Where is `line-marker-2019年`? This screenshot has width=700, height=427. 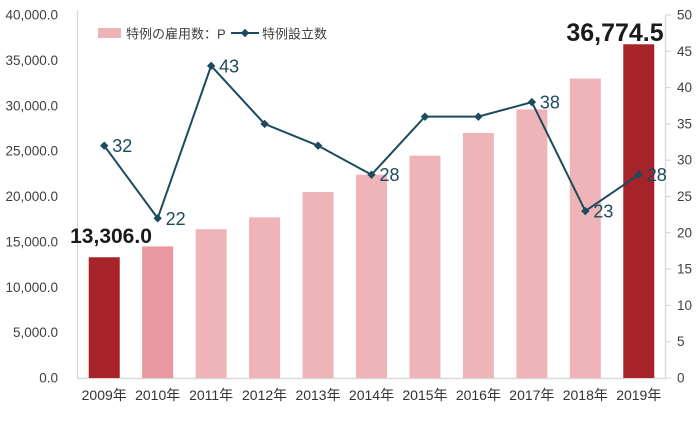 line-marker-2019年 is located at coordinates (638, 174).